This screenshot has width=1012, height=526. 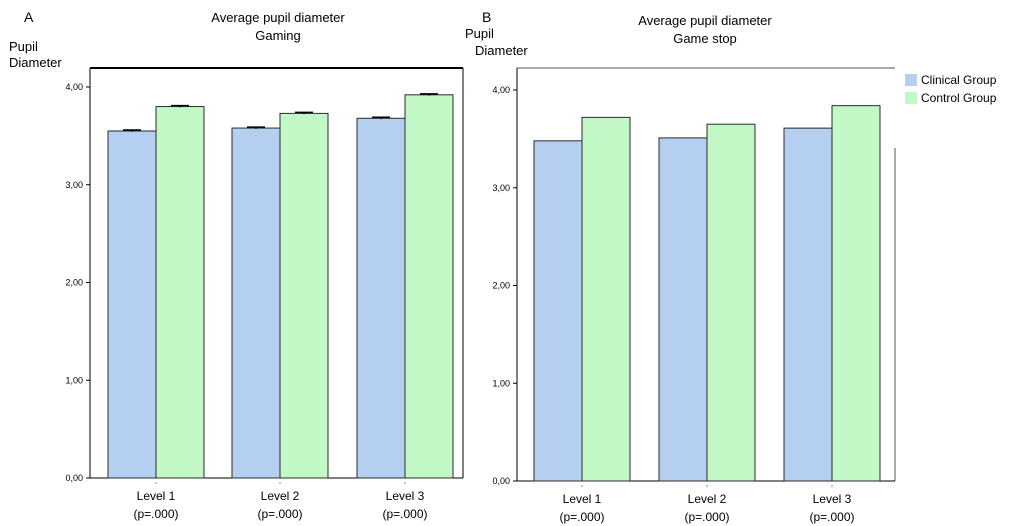 What do you see at coordinates (911, 80) in the screenshot?
I see `legend-swatch-clinical` at bounding box center [911, 80].